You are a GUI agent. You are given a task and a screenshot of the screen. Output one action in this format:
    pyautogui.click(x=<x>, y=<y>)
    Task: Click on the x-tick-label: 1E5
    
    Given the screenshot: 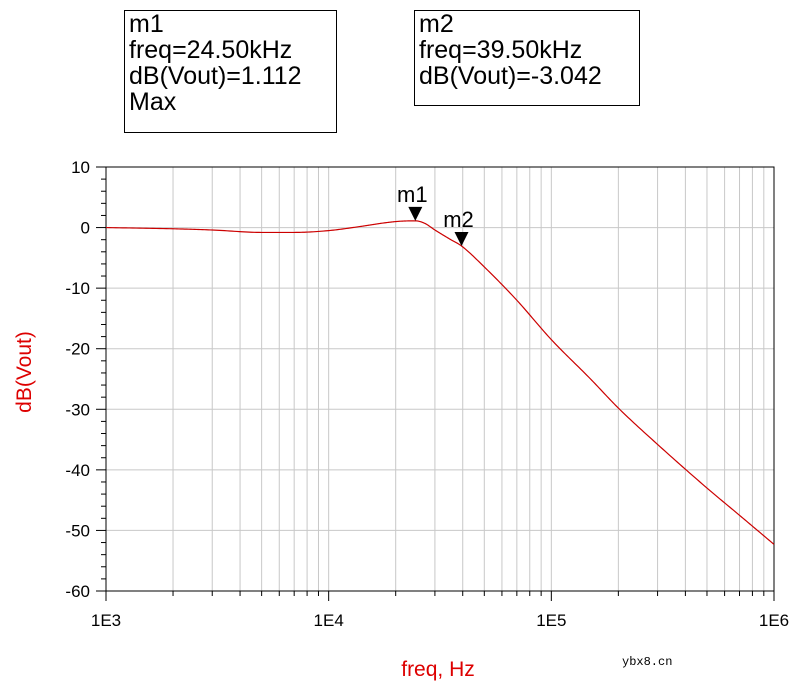 What is the action you would take?
    pyautogui.click(x=551, y=620)
    